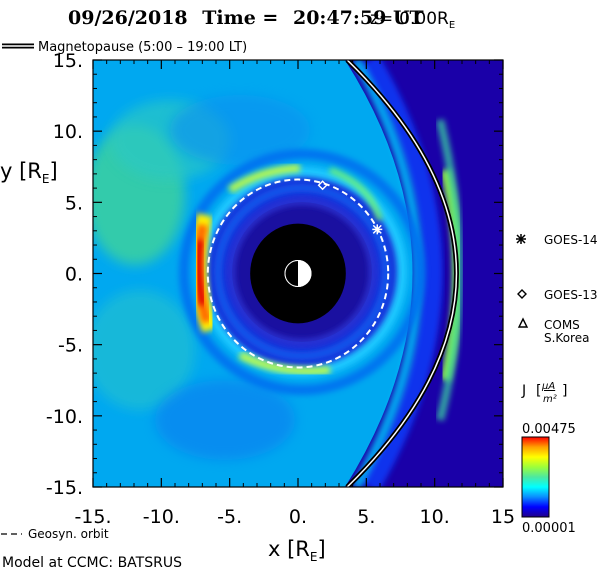 The height and width of the screenshot is (574, 616). I want to click on magnetopause-line-core, so click(402, 273).